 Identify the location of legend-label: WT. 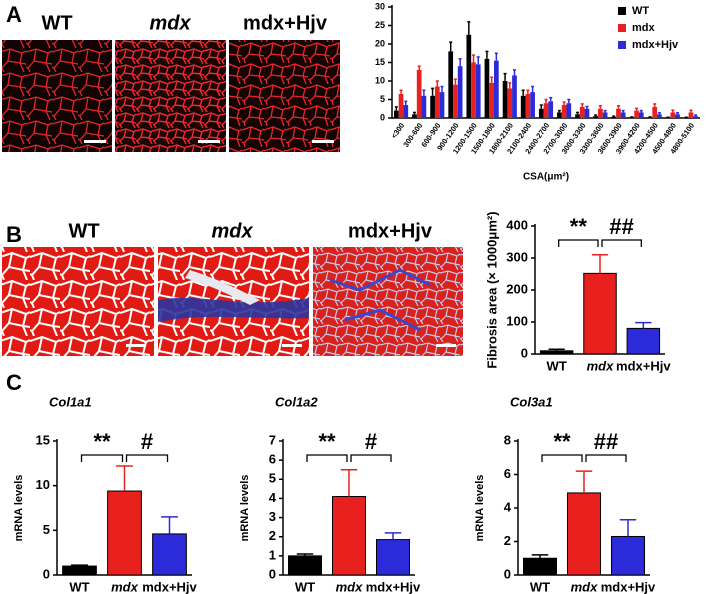
(640, 11).